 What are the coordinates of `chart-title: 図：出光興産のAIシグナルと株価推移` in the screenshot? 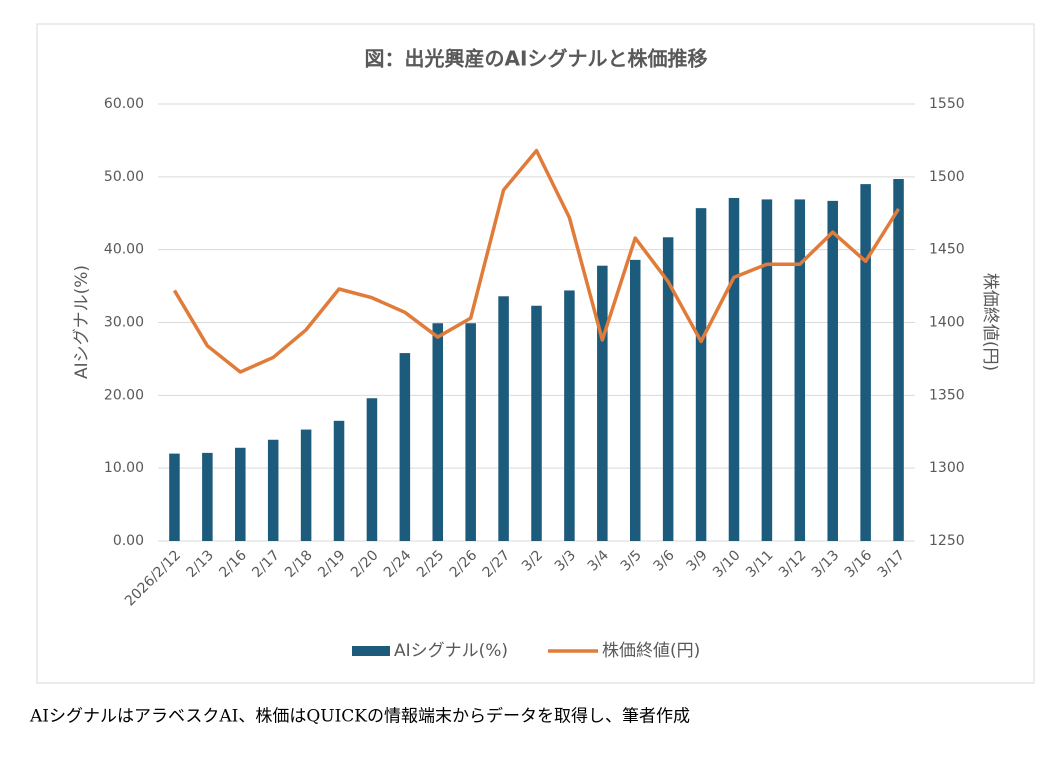 It's located at (536, 59).